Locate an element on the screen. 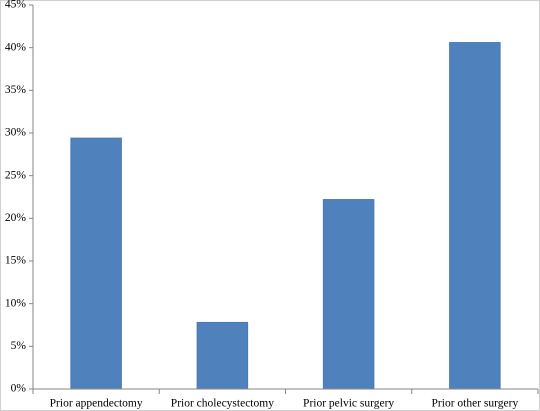 The image size is (540, 411). y-tick-label: 25% is located at coordinates (16, 175).